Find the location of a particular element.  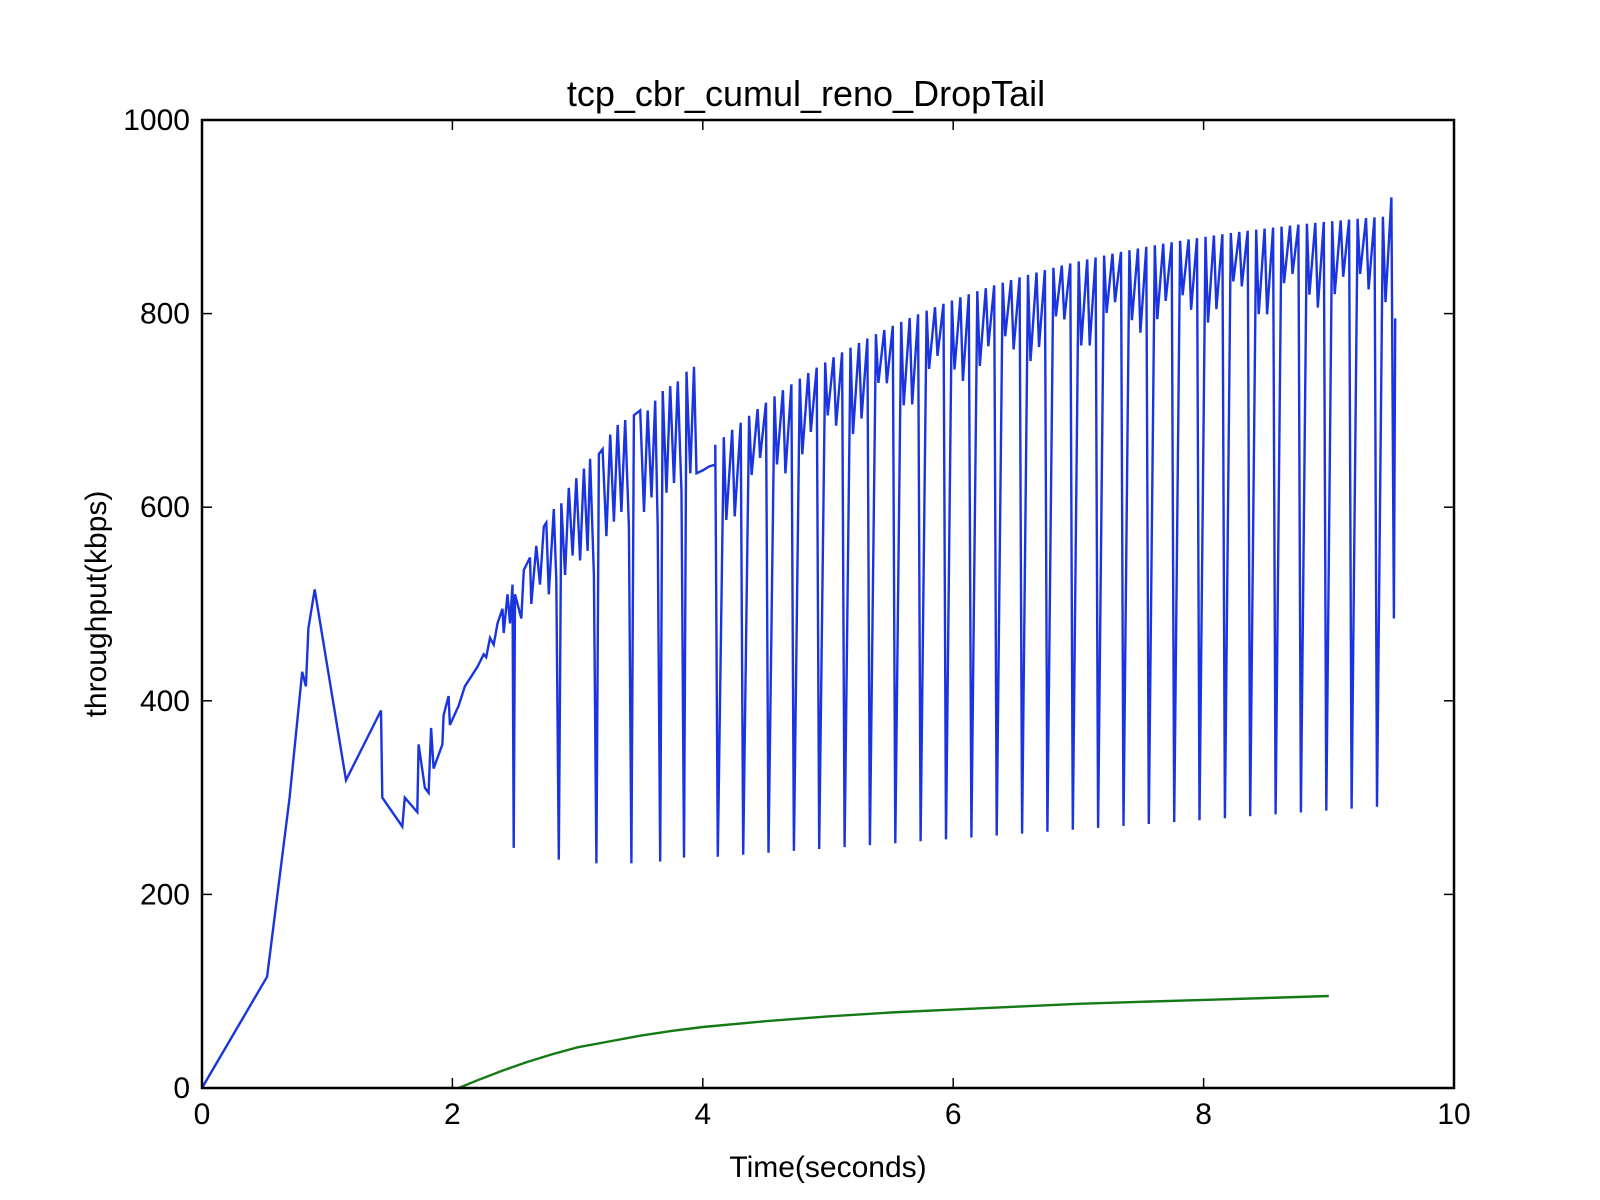

y-tick-label: 600 is located at coordinates (165, 507).